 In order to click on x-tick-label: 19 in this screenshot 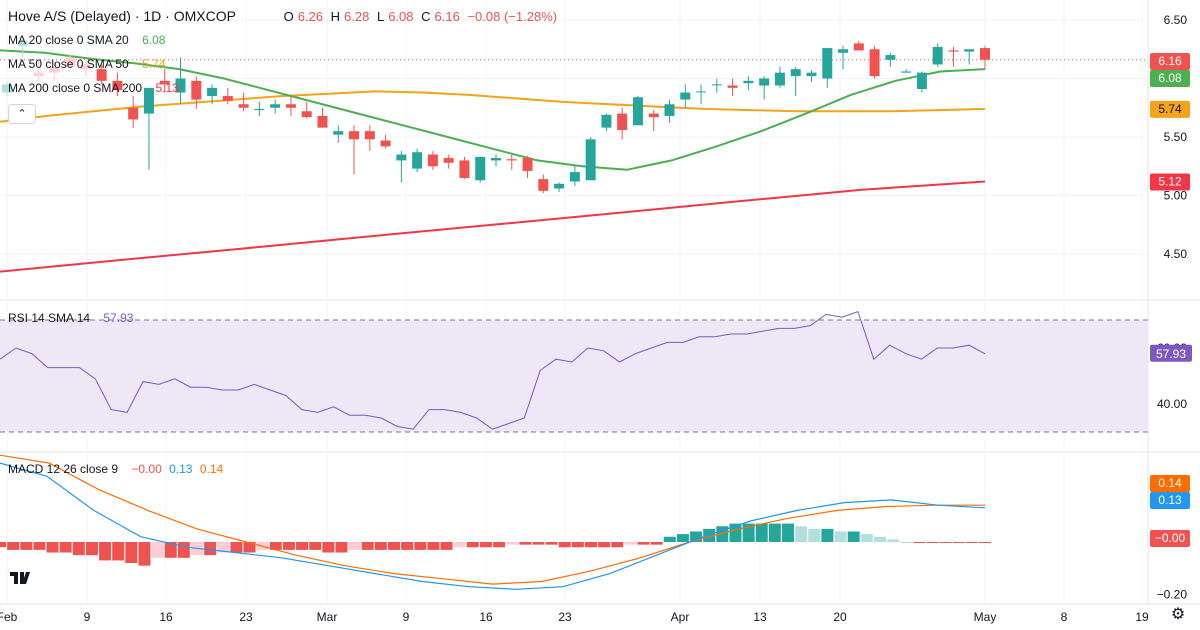, I will do `click(1142, 617)`.